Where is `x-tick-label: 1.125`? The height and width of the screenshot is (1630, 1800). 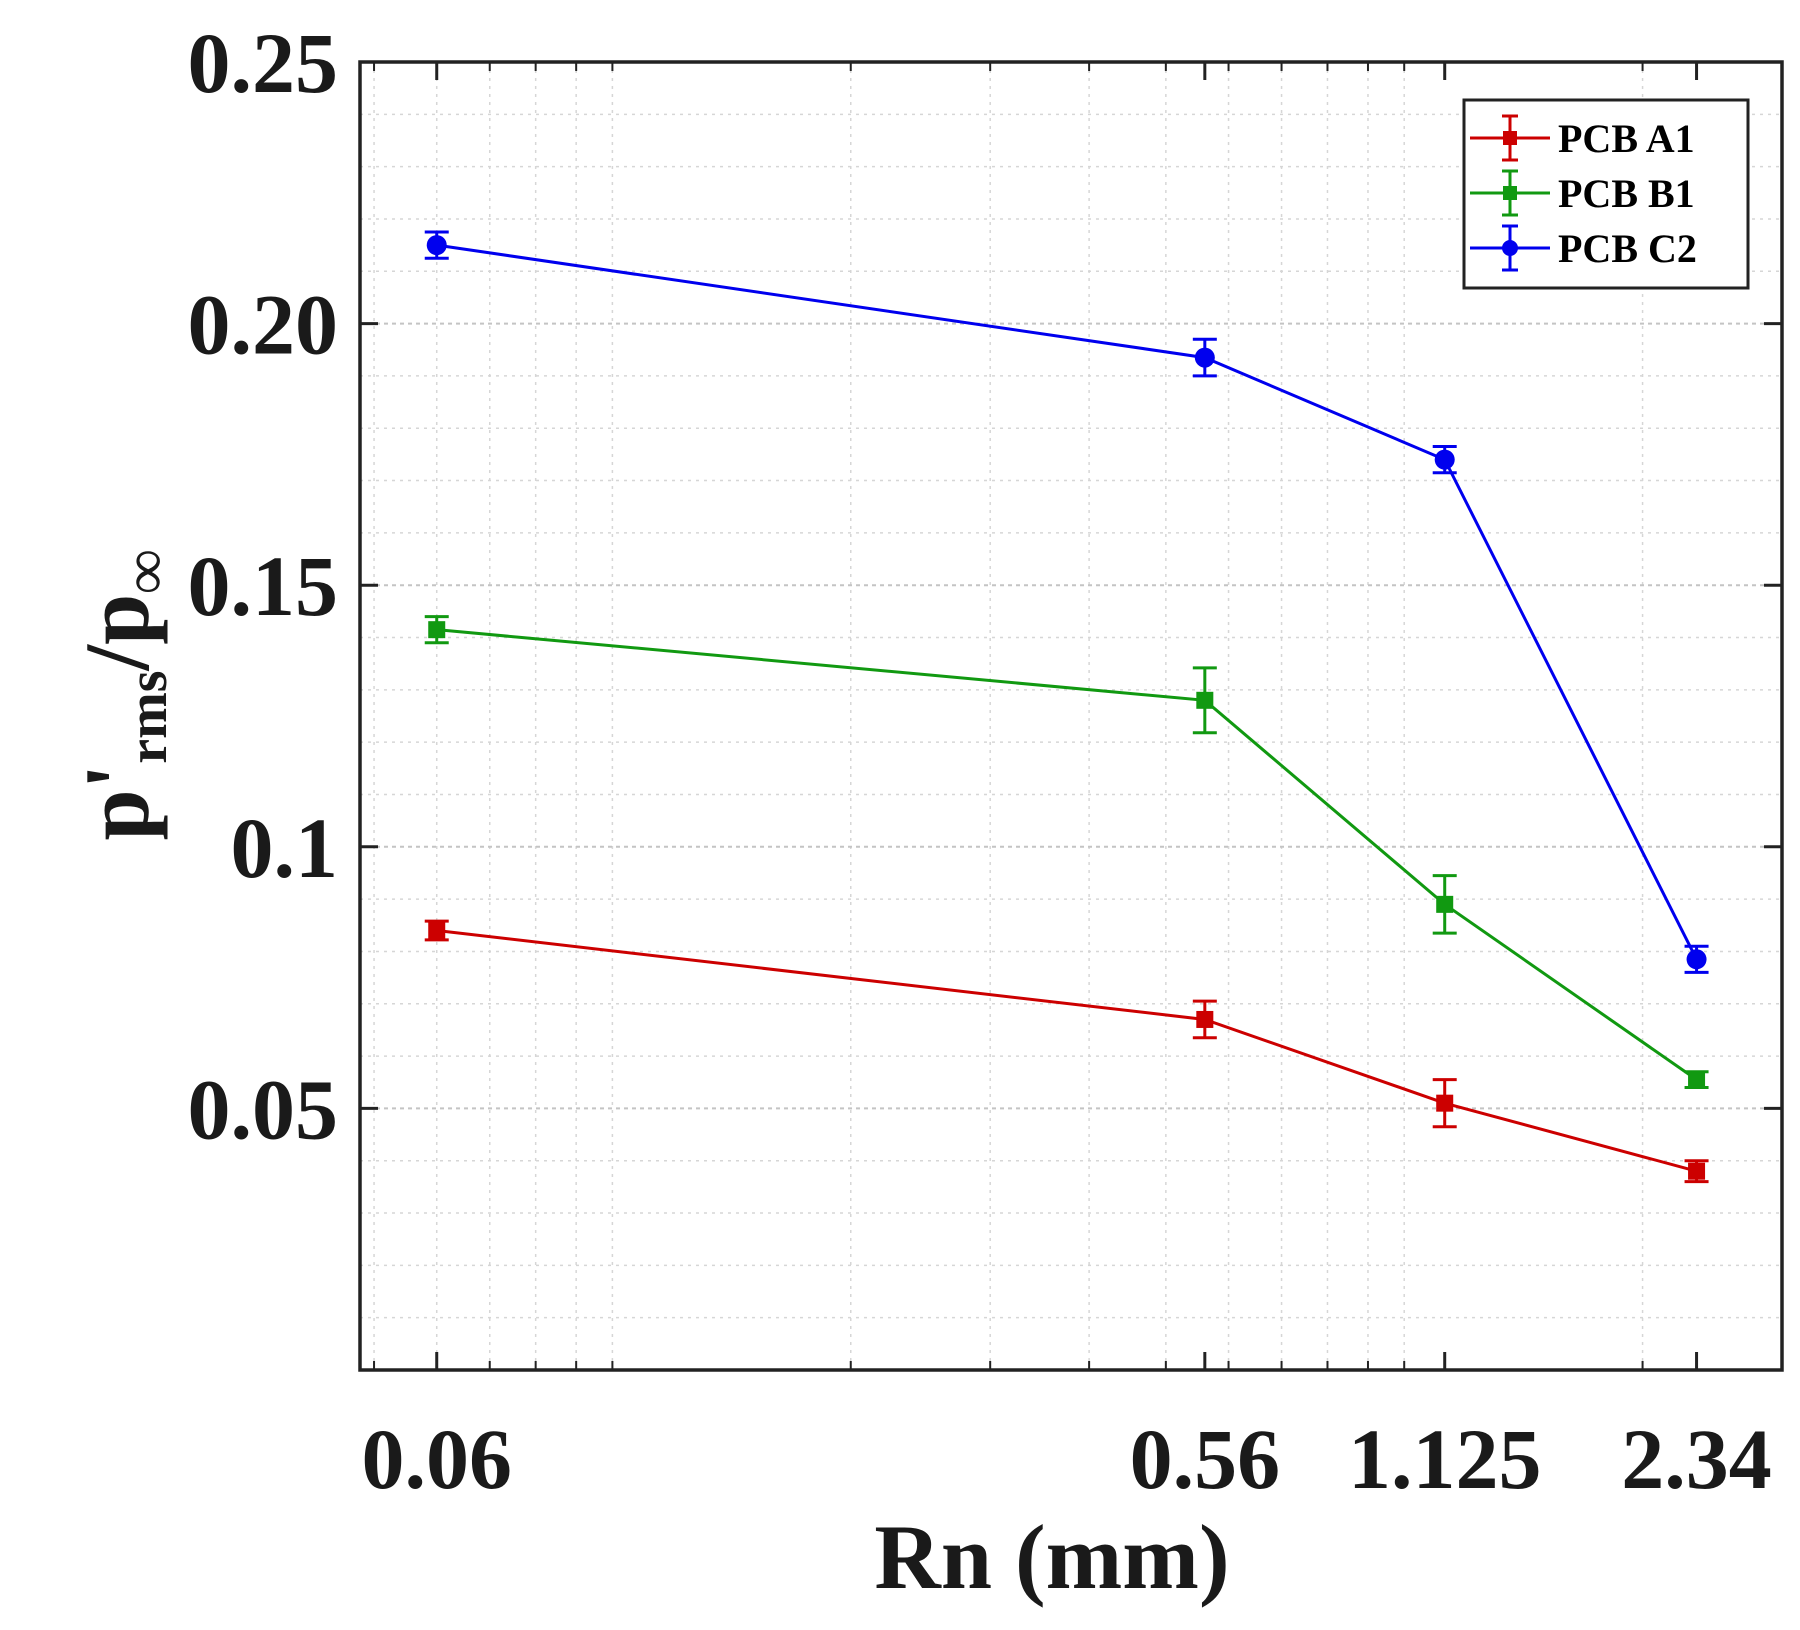
x-tick-label: 1.125 is located at coordinates (1445, 1459).